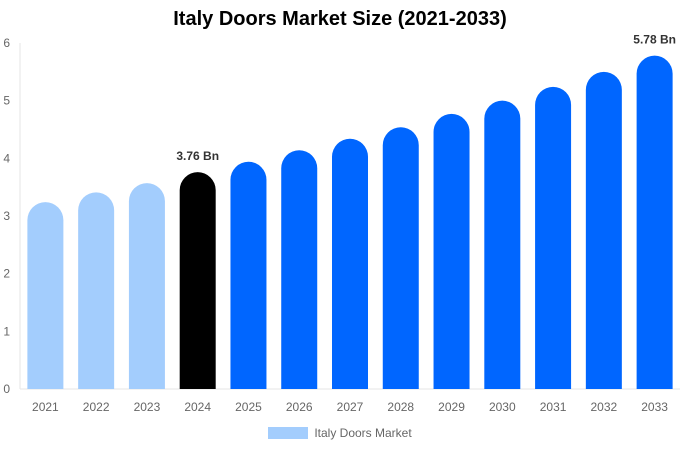 The height and width of the screenshot is (450, 680). Describe the element at coordinates (96, 407) in the screenshot. I see `x-tick-label: 2022` at that location.